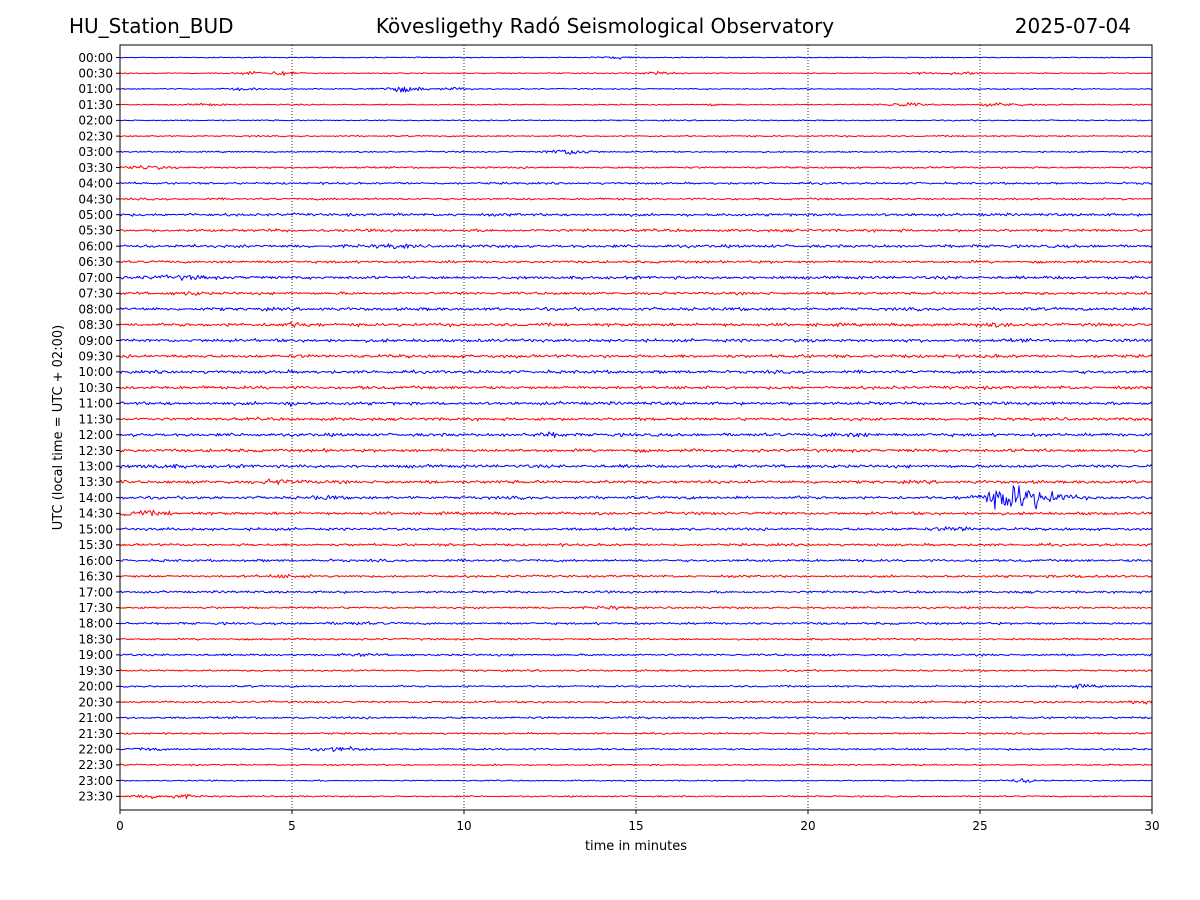 The height and width of the screenshot is (900, 1200). Describe the element at coordinates (95, 419) in the screenshot. I see `y-tick-label: 11:30` at that location.